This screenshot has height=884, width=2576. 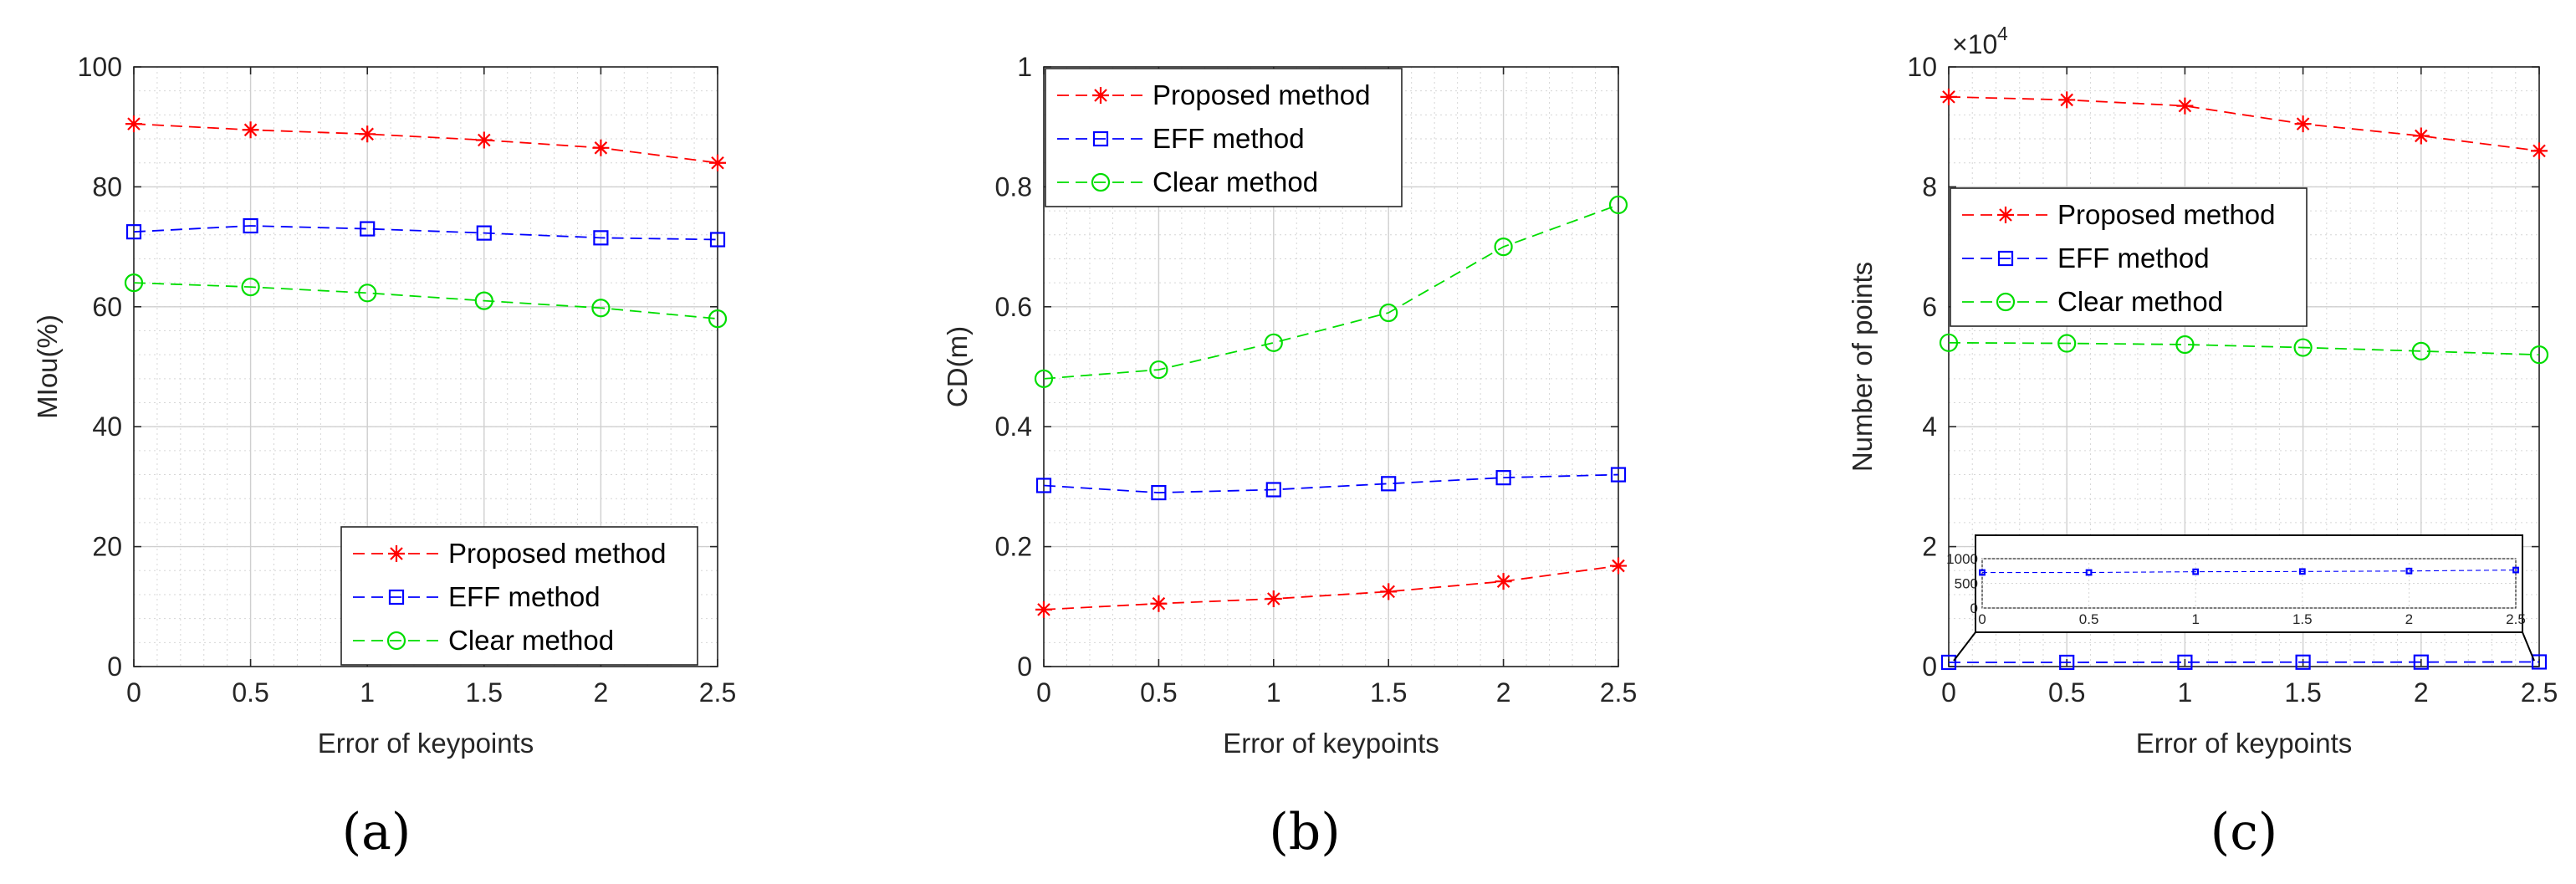 I want to click on inset-plot: 0 0.5 1 1.5 2 2.5 0 500 1000, so click(x=2240, y=598).